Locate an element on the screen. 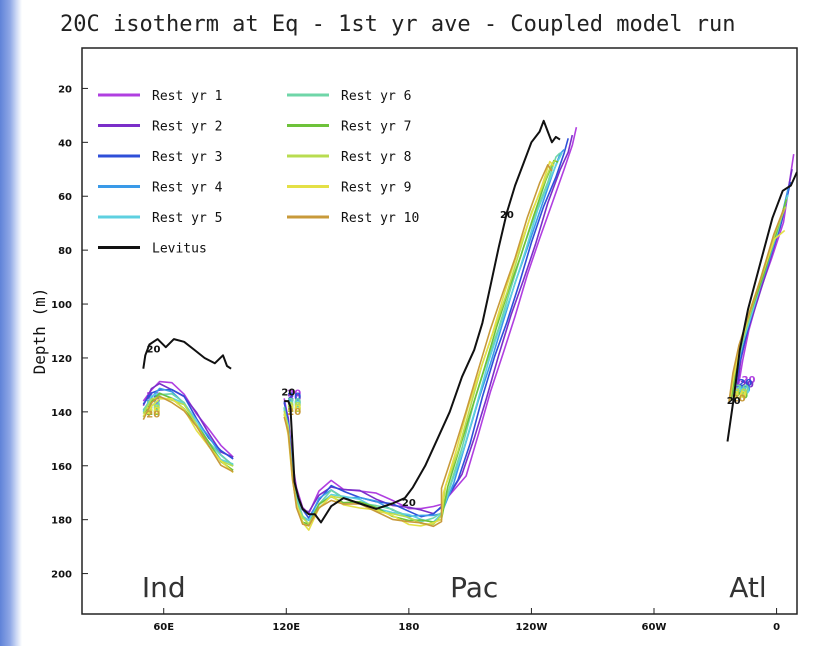 Image resolution: width=823 pixels, height=646 pixels. y-tick-label: 160 is located at coordinates (61, 467).